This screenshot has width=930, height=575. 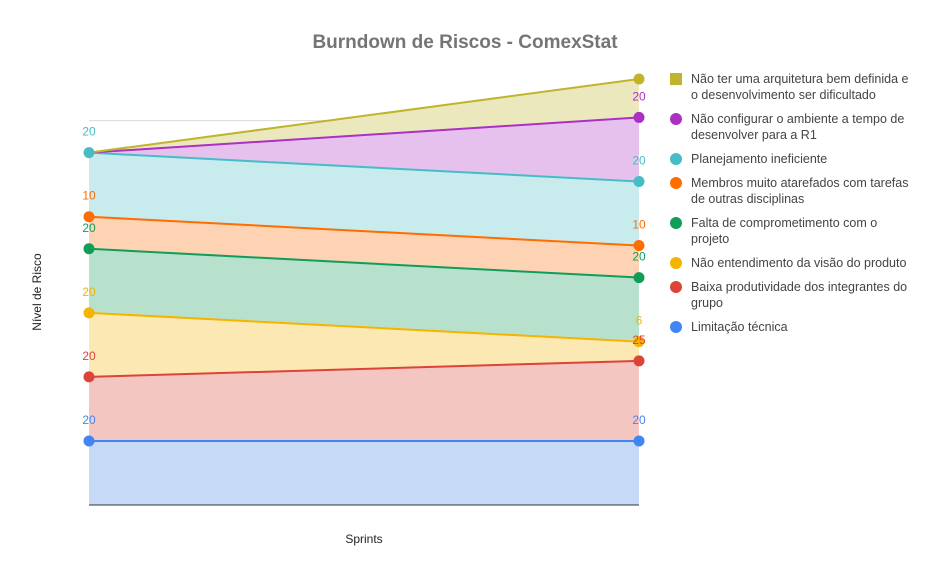 I want to click on legend-item: Falta de comprometimento com o projeto, so click(x=792, y=231).